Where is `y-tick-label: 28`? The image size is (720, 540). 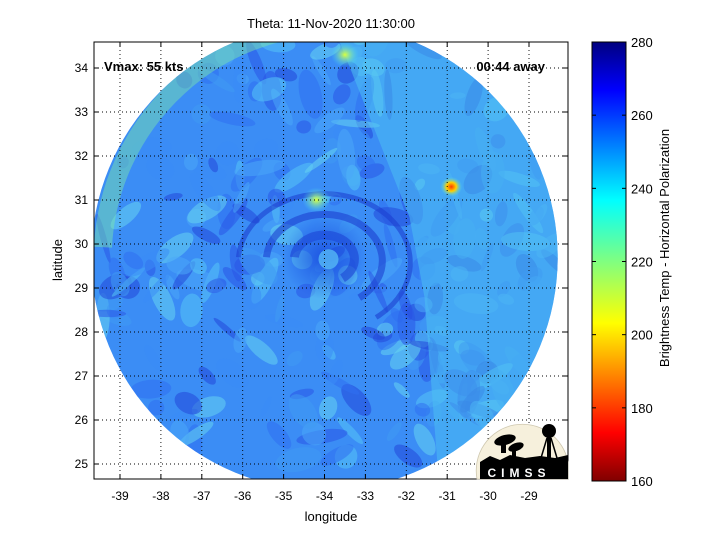 y-tick-label: 28 is located at coordinates (82, 332).